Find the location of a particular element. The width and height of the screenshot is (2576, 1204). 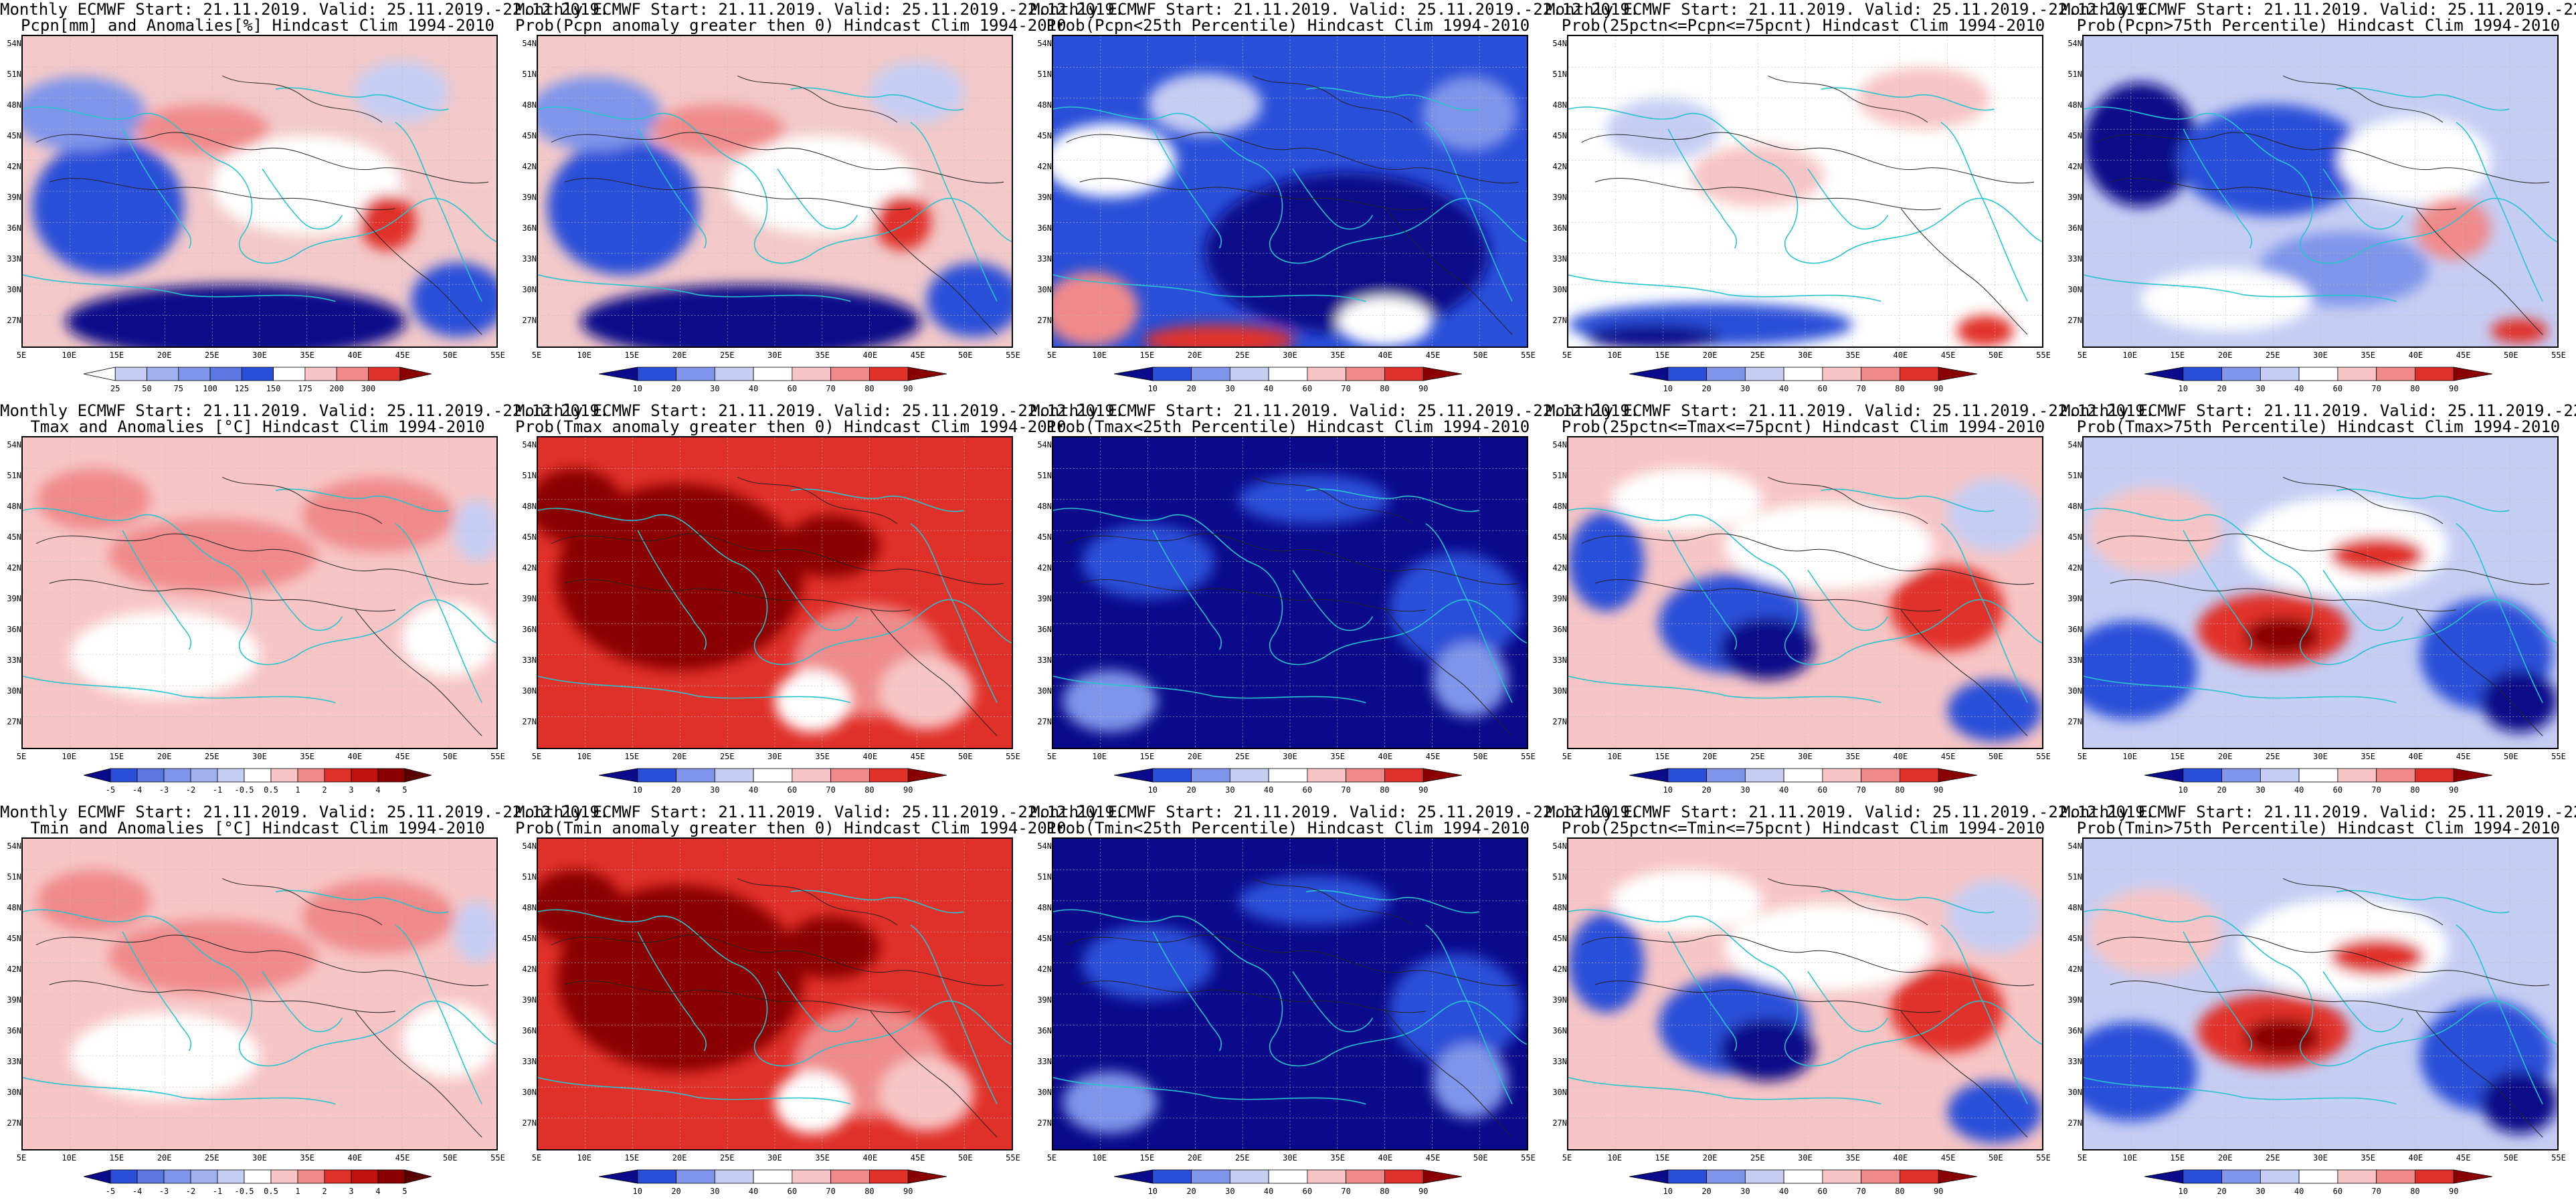

colorbar-tick-label: 30 is located at coordinates (2261, 1191).